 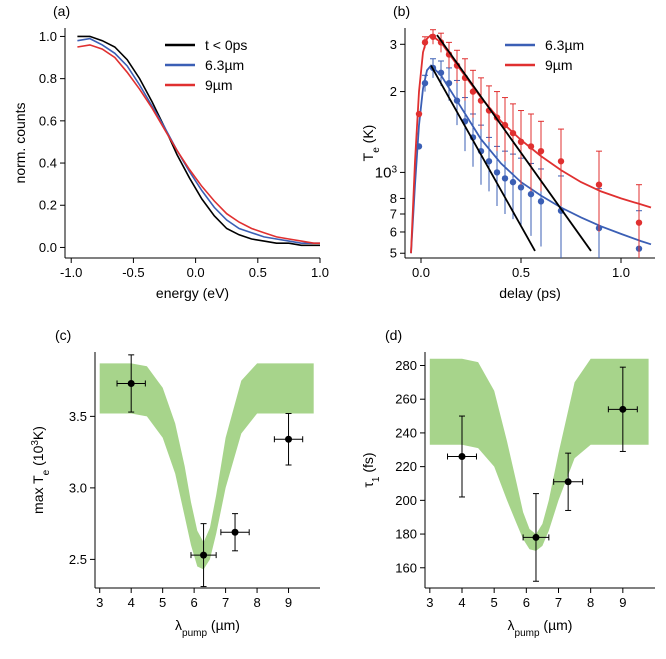 I want to click on fit-line, so click(x=531, y=159).